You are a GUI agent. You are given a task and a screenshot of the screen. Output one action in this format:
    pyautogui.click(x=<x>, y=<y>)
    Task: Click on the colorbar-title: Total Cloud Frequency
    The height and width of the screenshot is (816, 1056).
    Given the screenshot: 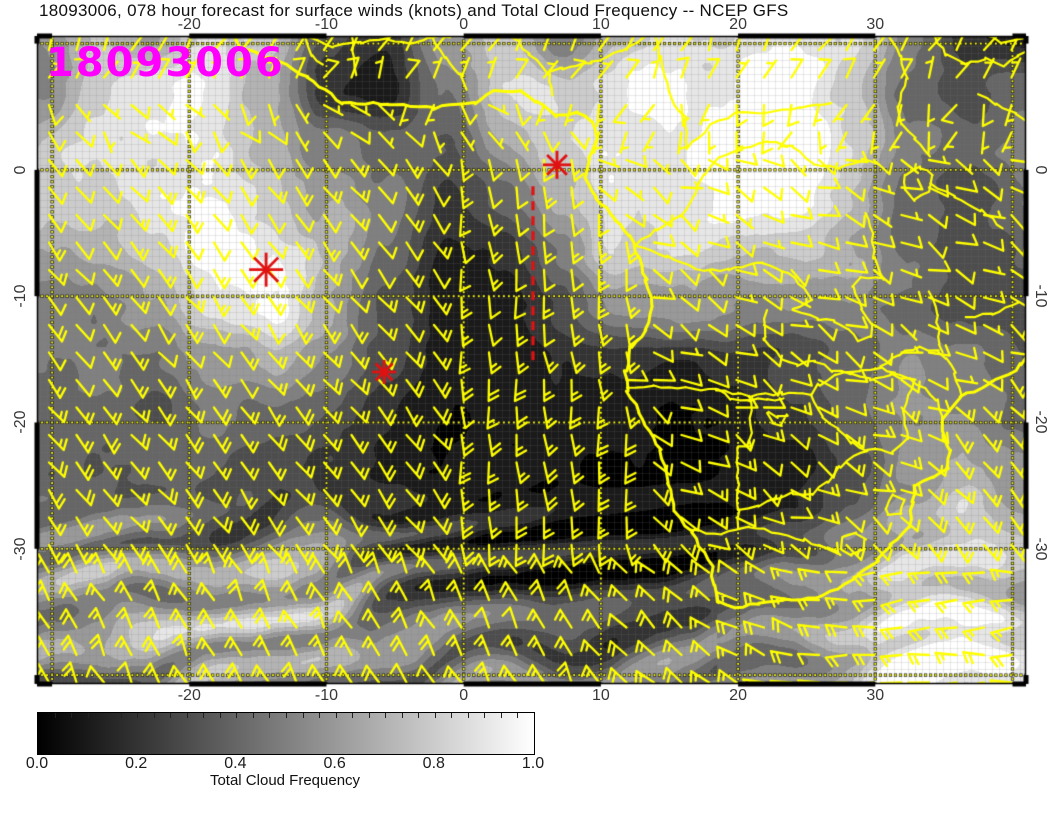 What is the action you would take?
    pyautogui.click(x=285, y=780)
    